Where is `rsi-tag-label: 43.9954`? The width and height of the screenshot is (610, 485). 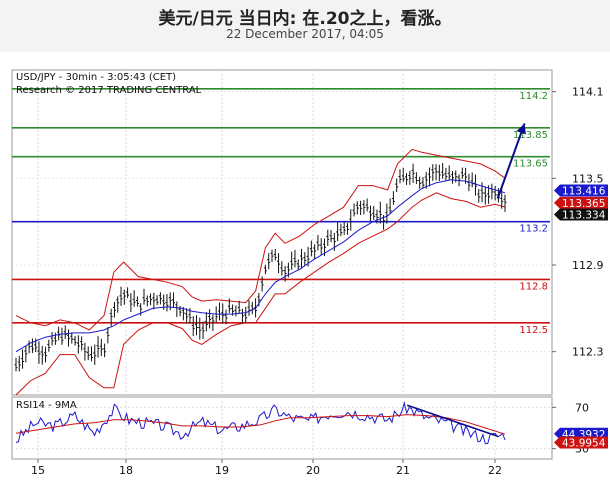
rsi-tag-label: 43.9954 is located at coordinates (584, 443).